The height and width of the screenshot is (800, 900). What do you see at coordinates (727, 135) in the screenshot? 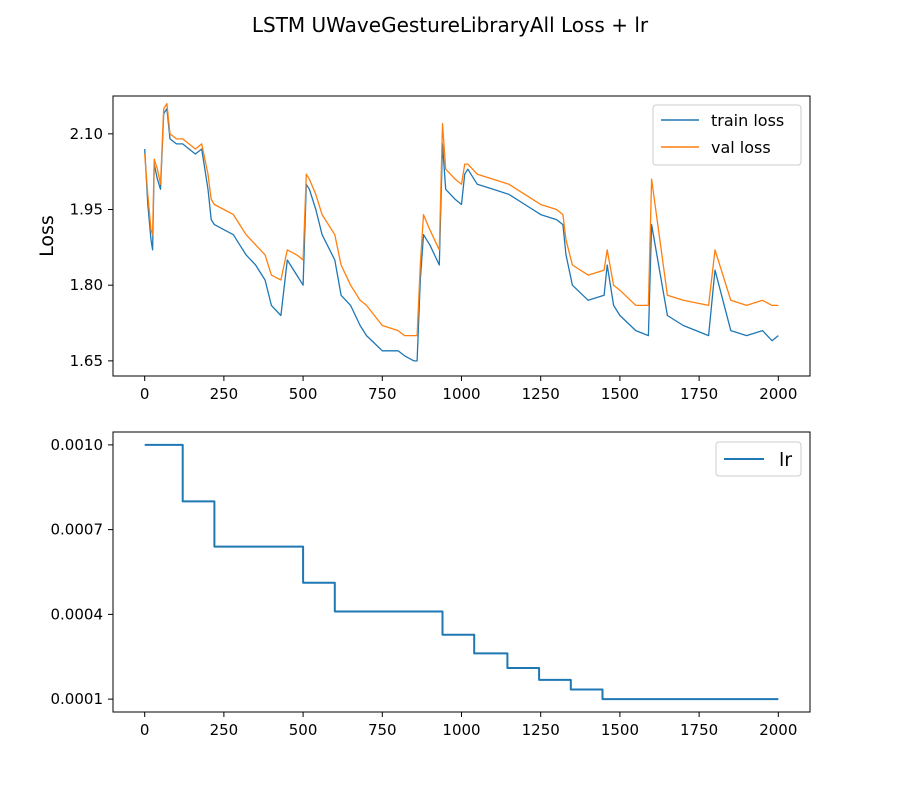
I see `loss-legend: train loss val loss` at bounding box center [727, 135].